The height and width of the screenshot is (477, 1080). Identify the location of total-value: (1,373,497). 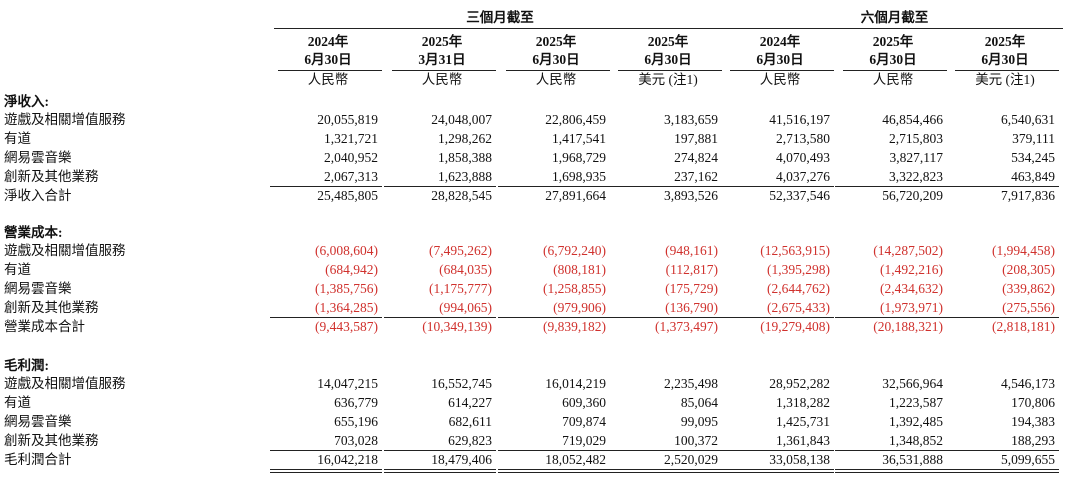
(686, 326).